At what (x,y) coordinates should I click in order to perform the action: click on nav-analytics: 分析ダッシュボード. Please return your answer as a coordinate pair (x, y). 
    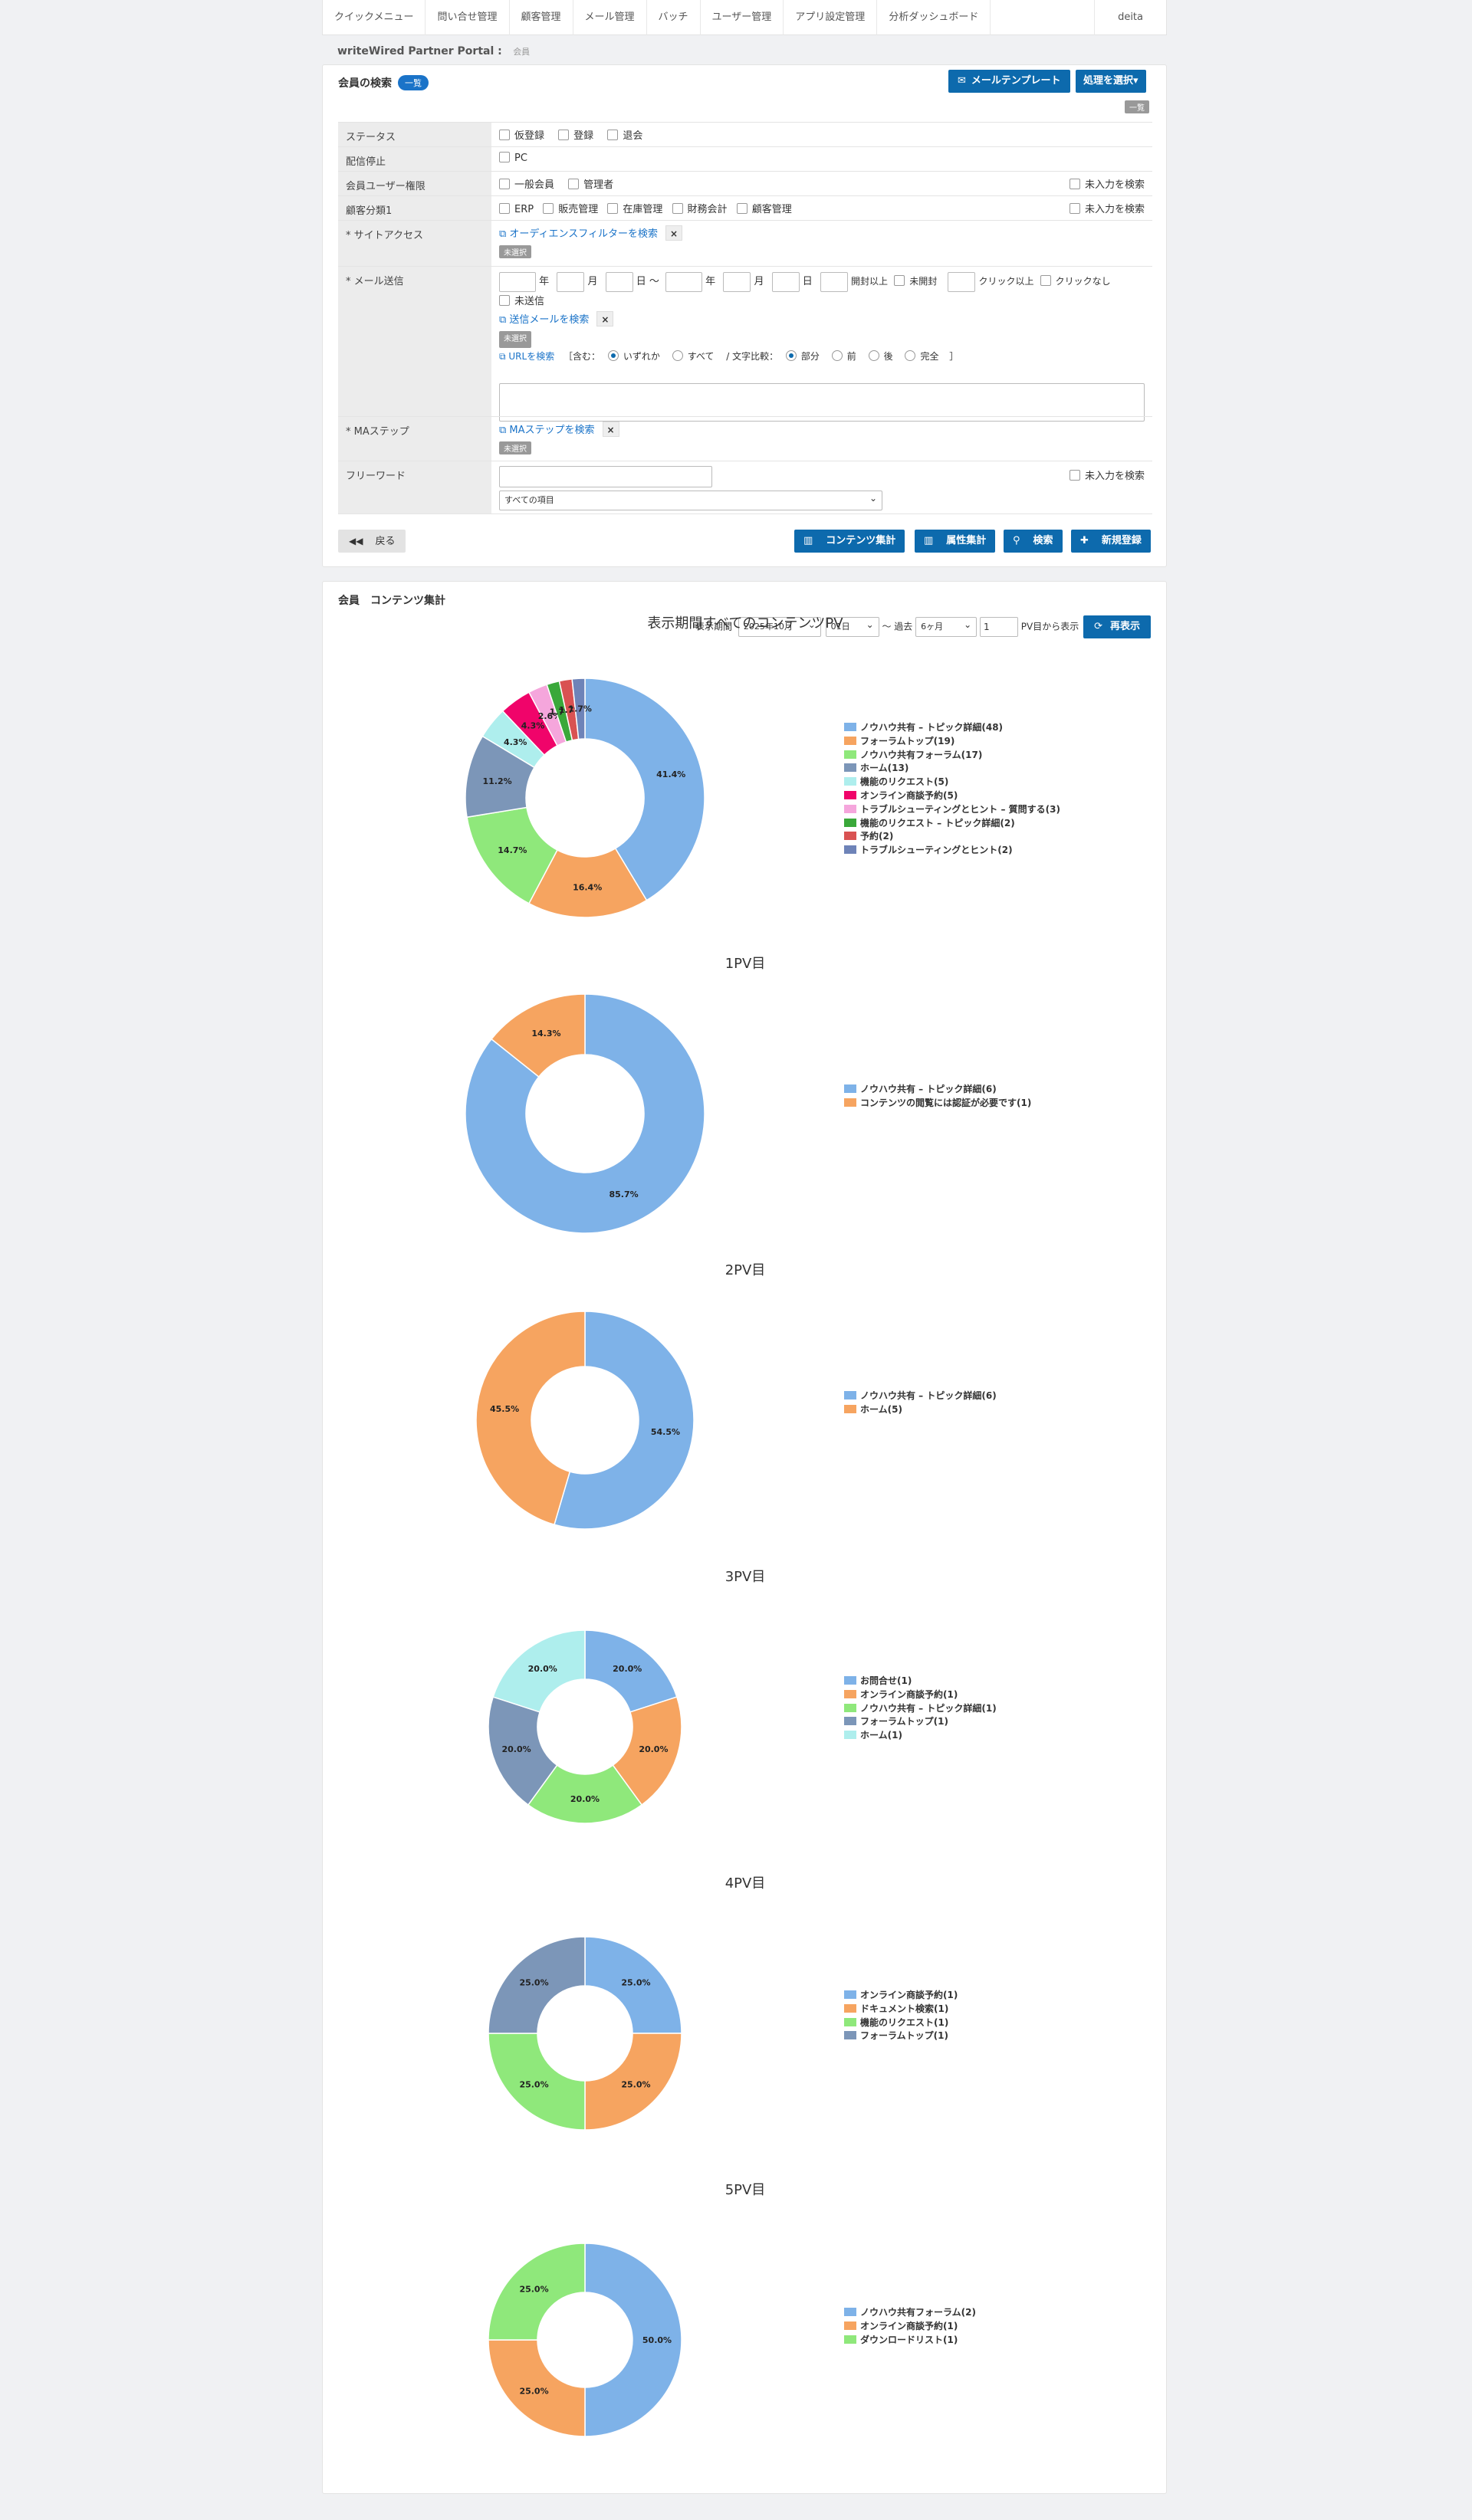
    Looking at the image, I should click on (934, 17).